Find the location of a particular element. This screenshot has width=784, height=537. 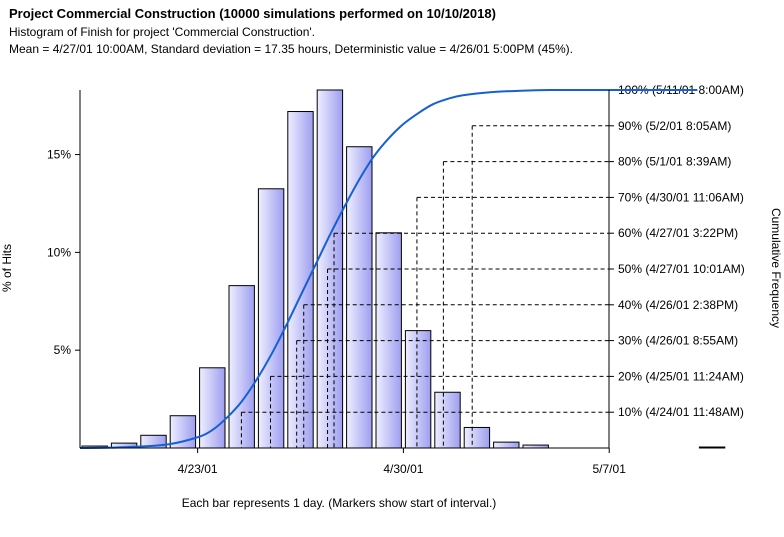

y-tick-label: 5% is located at coordinates (63, 350).